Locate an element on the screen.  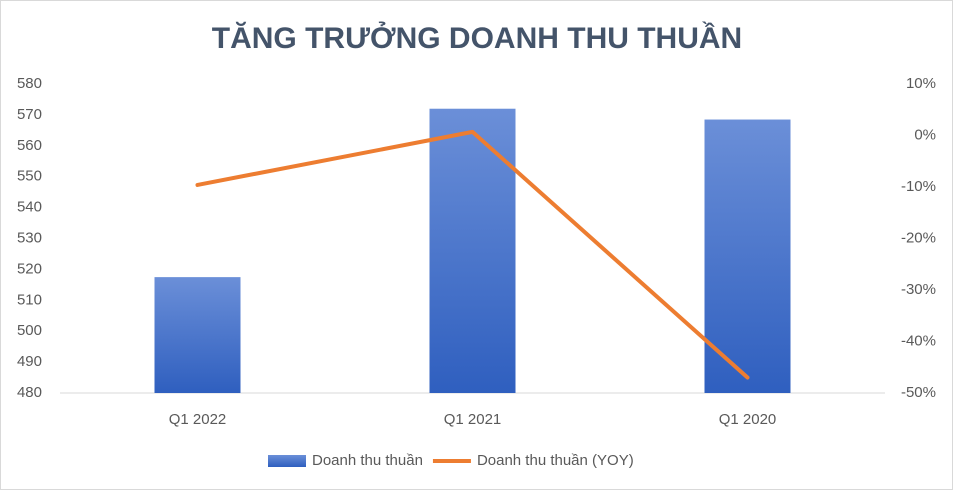
y-tick-label: 570 is located at coordinates (29, 114).